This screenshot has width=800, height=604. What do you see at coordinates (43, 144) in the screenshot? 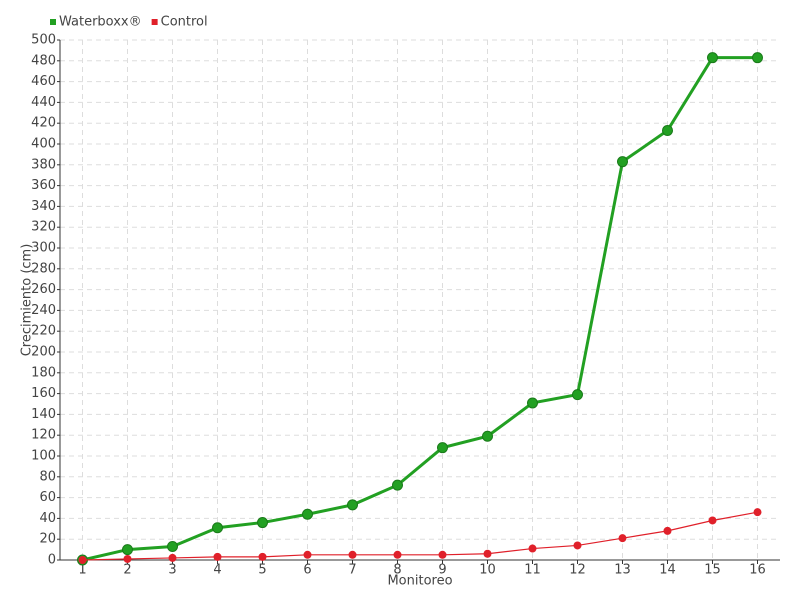
I see `y-tick-label: 400` at bounding box center [43, 144].